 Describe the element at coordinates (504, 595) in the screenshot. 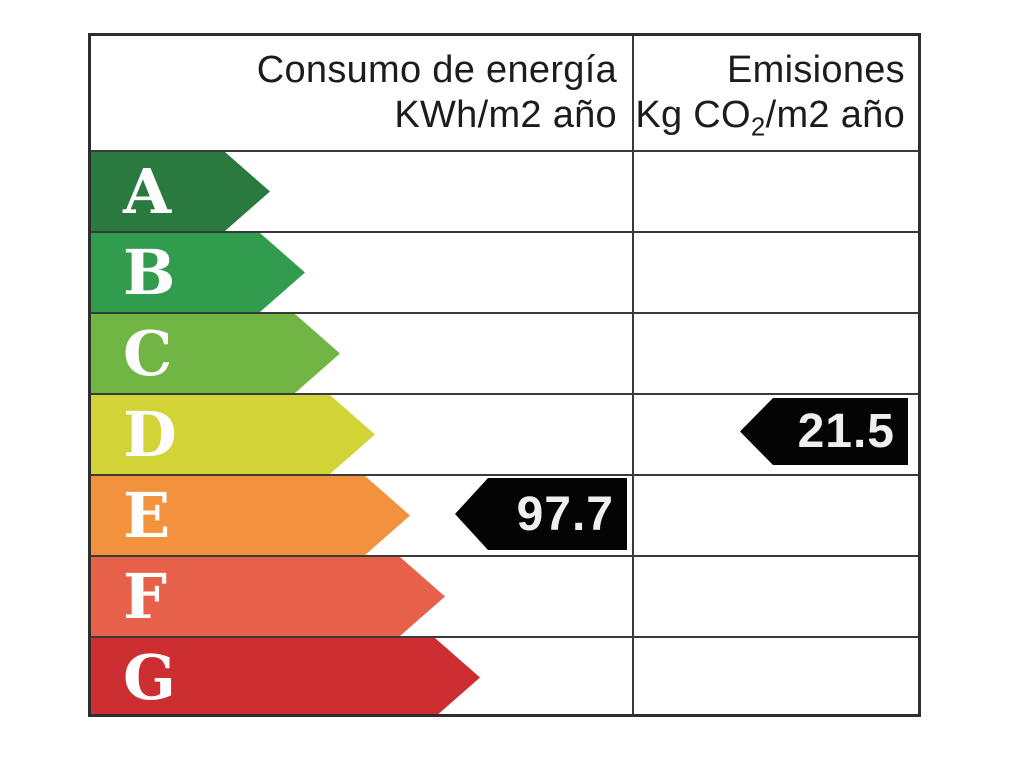

I see `rating-row-f: F` at that location.